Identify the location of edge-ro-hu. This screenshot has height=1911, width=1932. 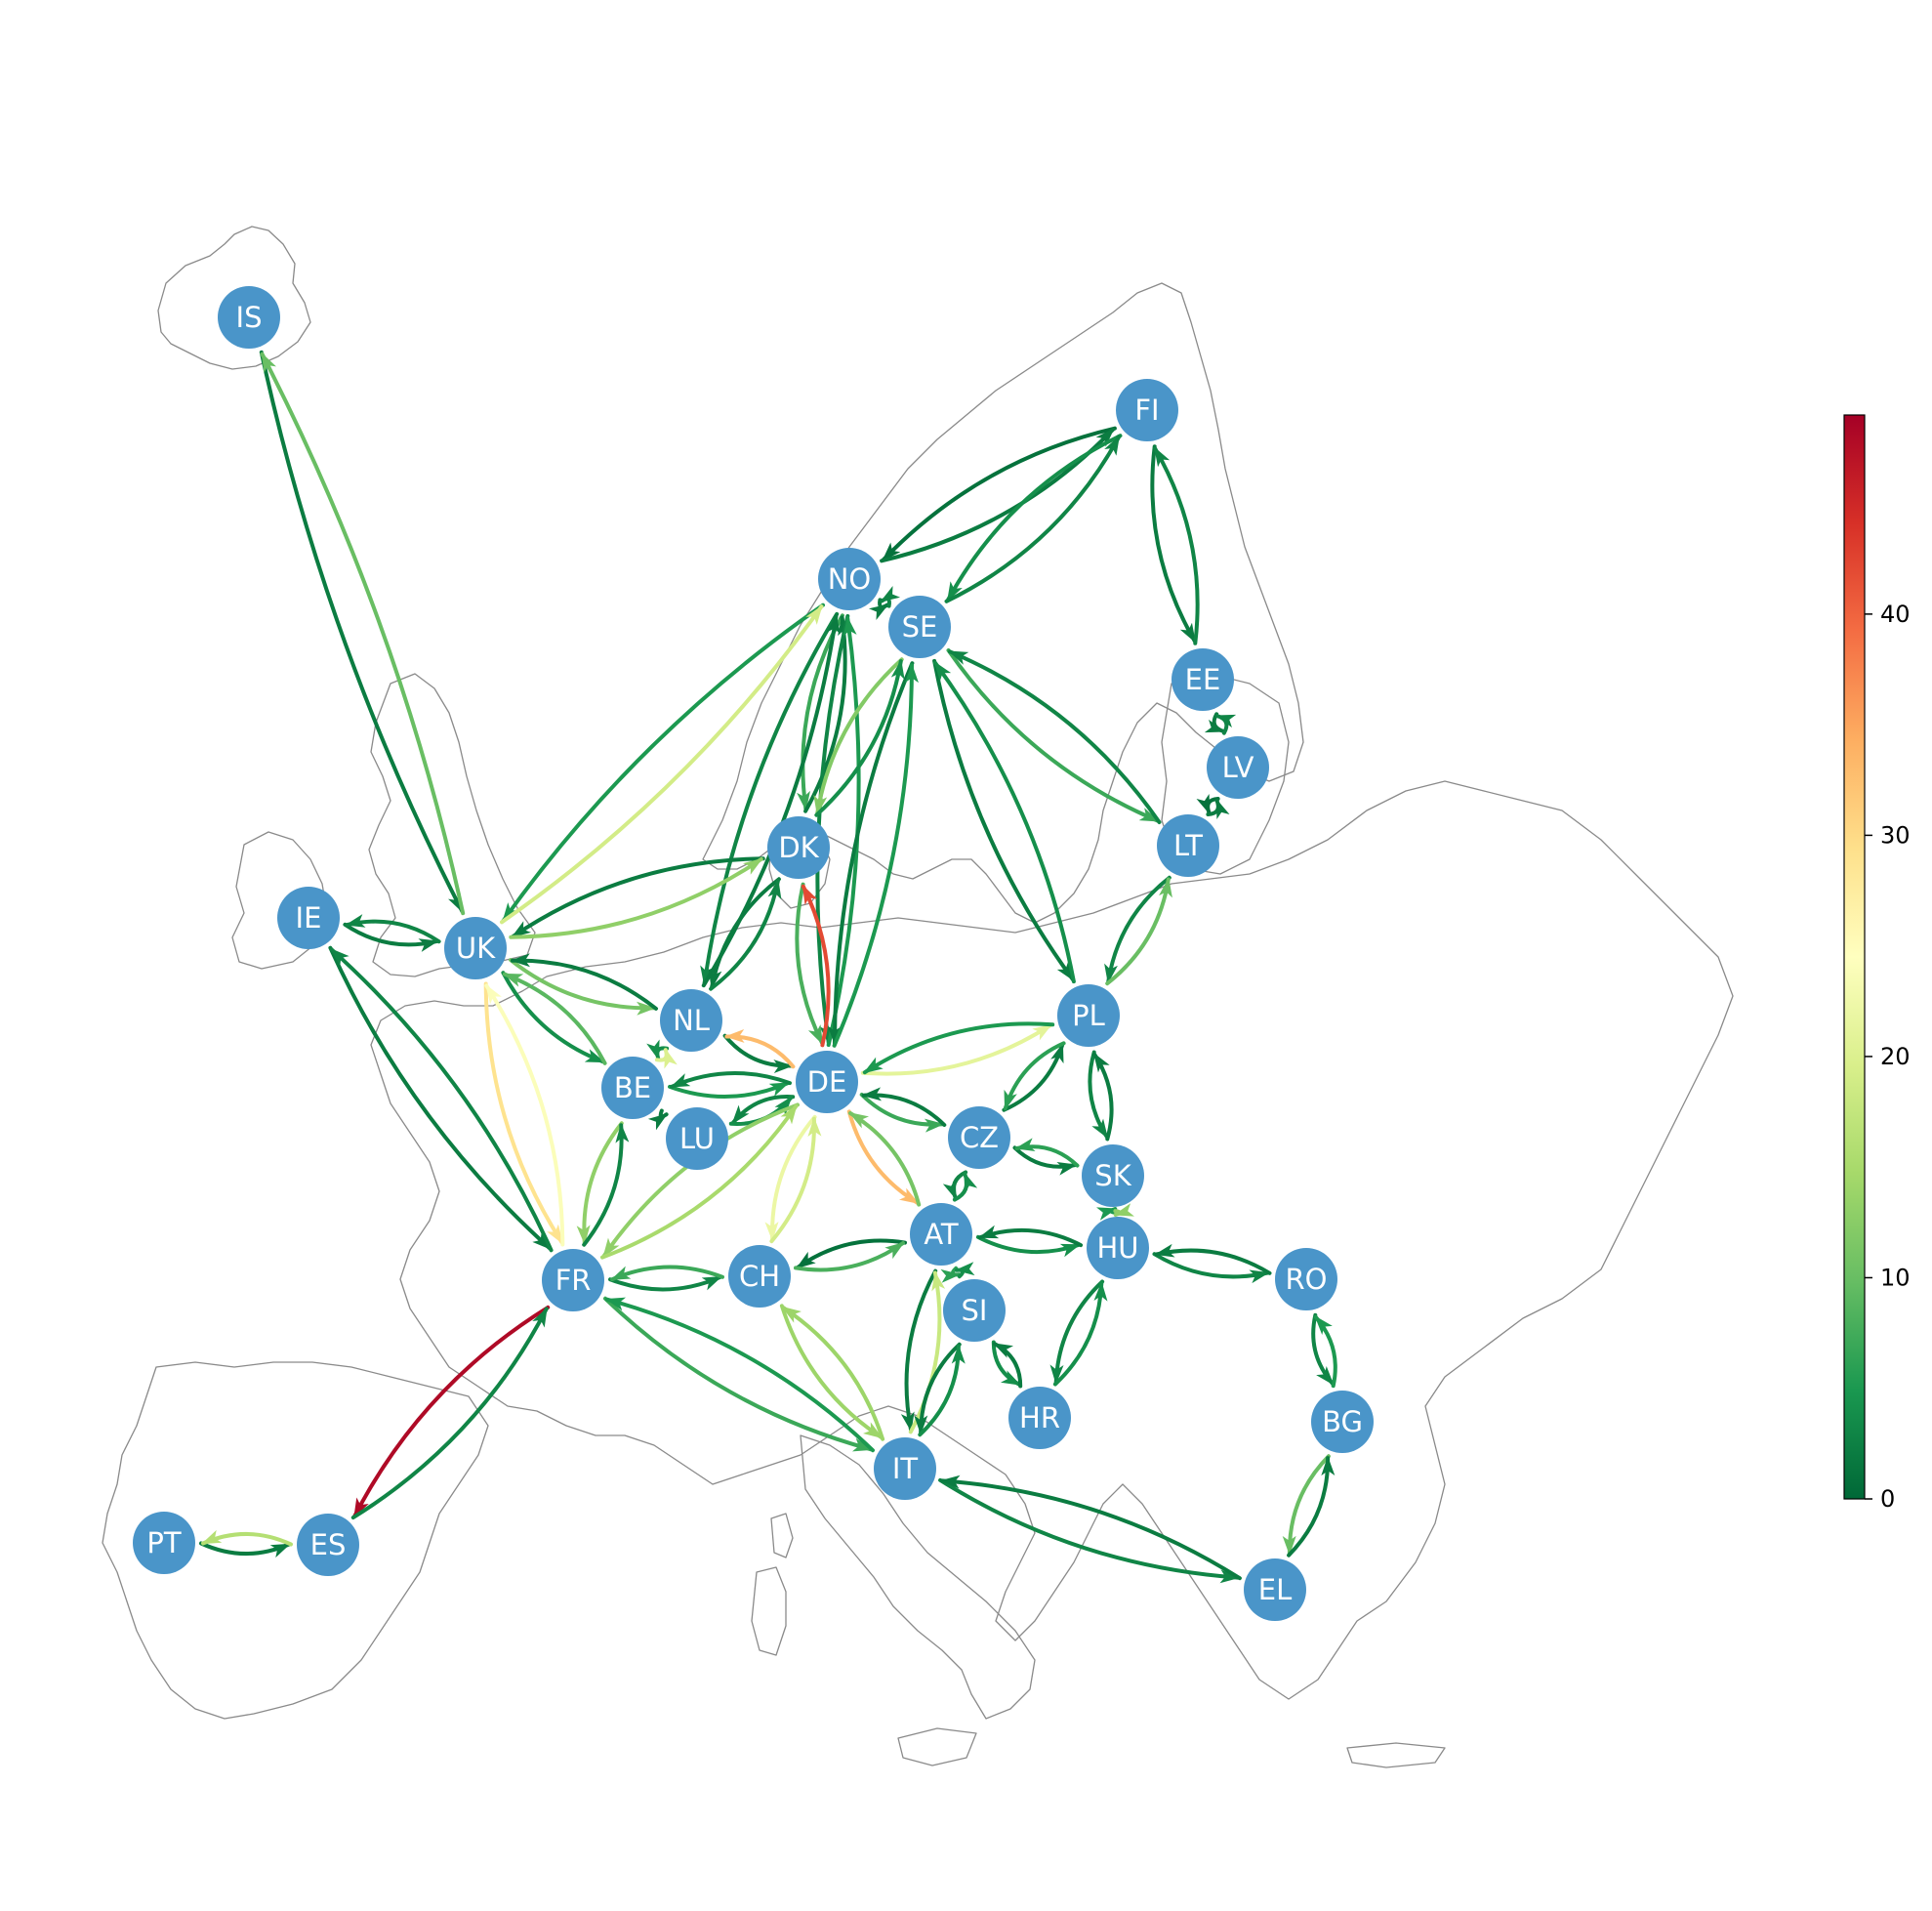
(1213, 1259).